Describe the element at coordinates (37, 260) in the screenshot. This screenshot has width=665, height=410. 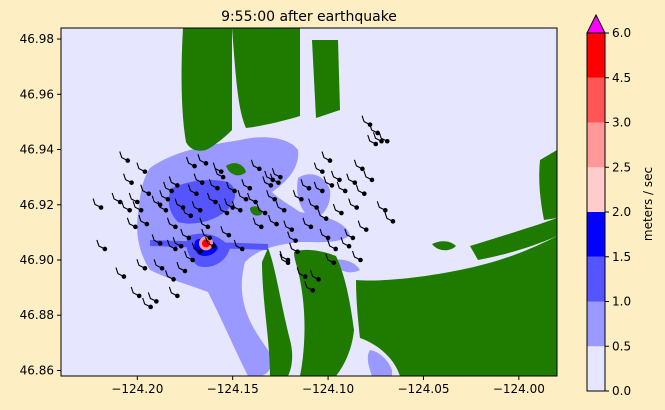
I see `y-tick-label: 46.90` at that location.